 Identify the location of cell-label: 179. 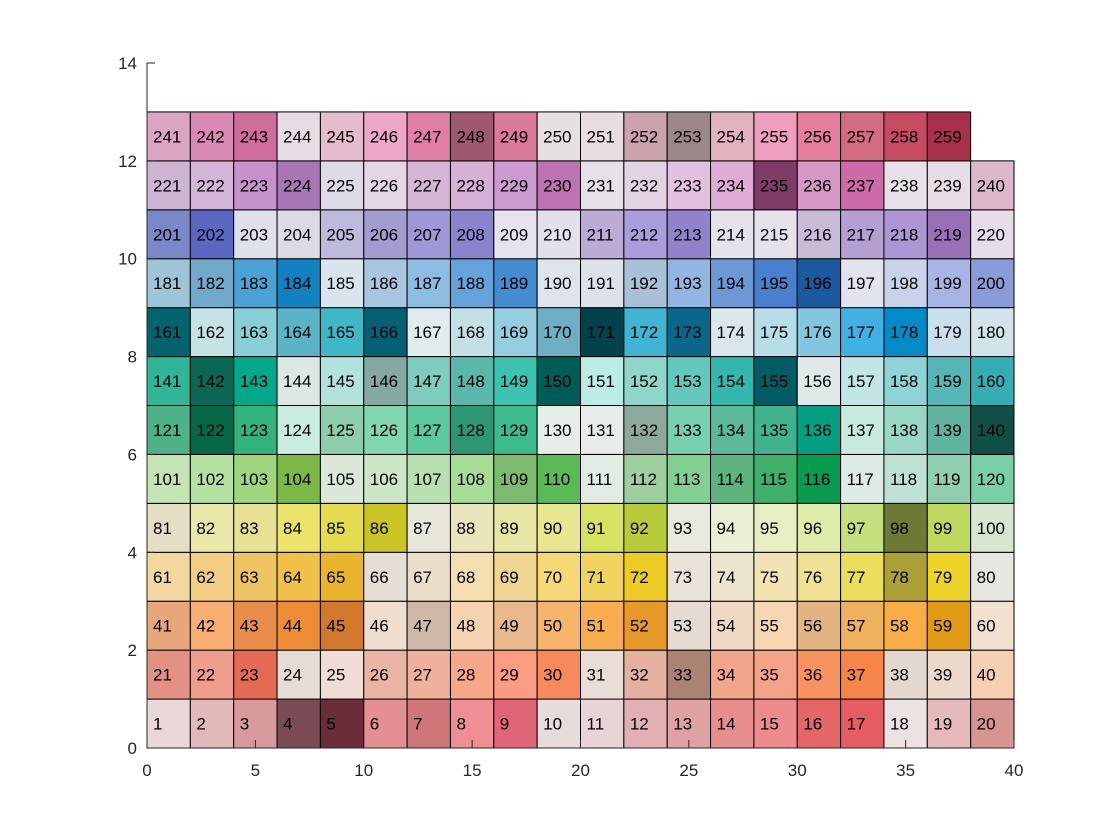
(947, 332).